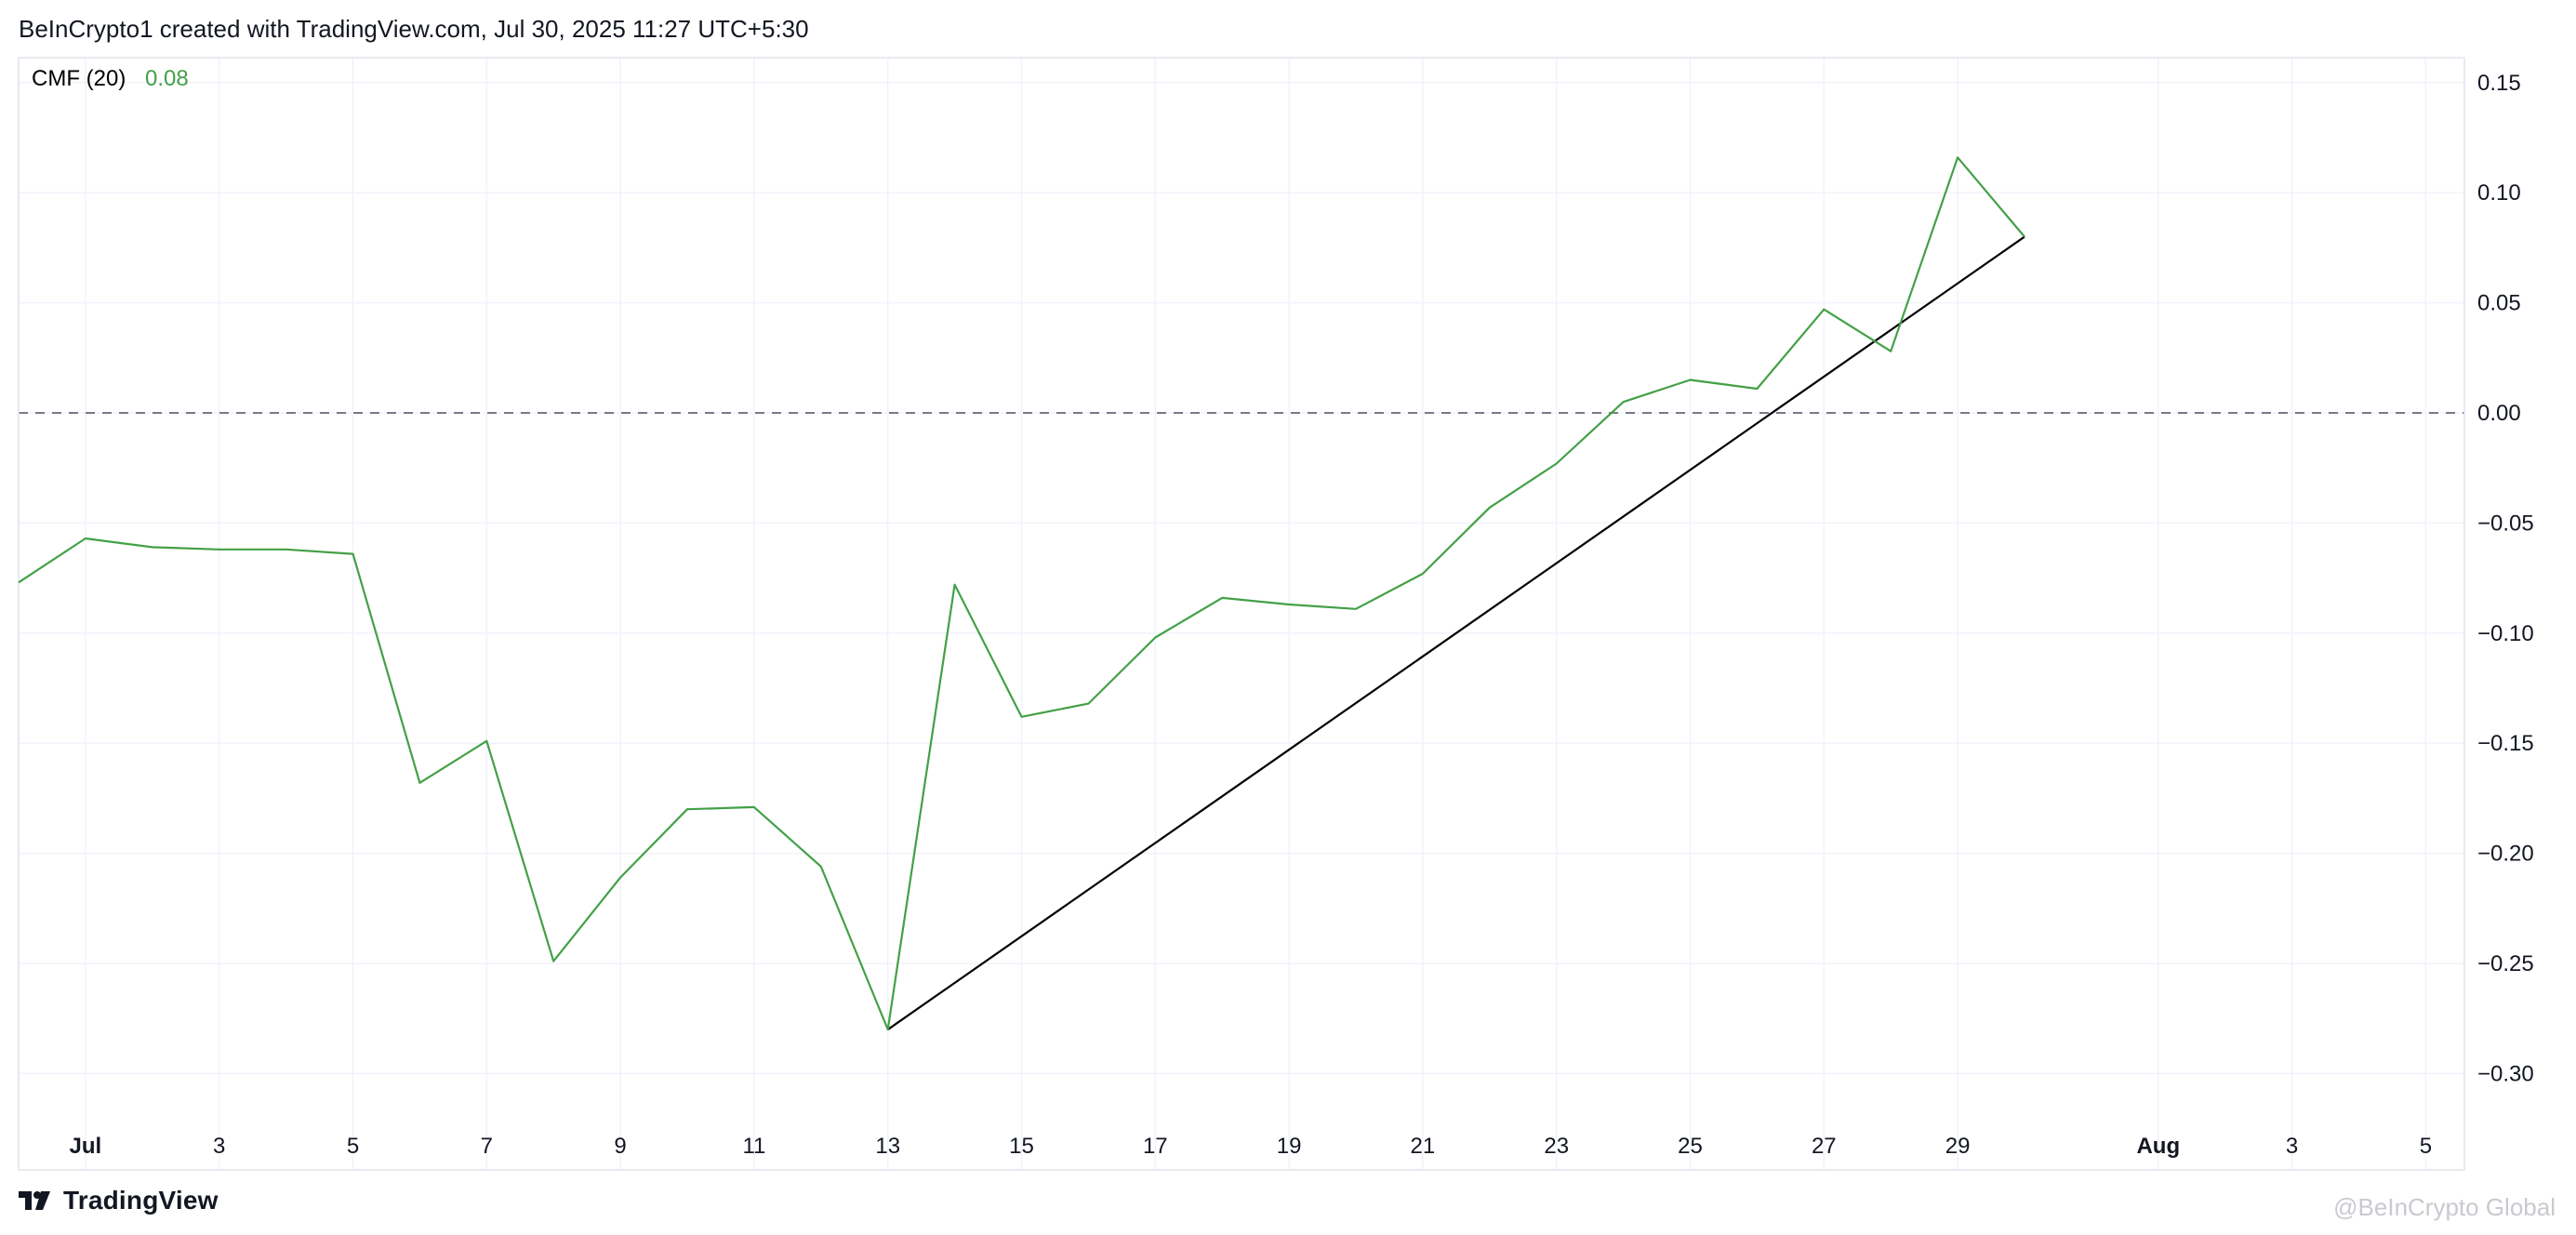 Image resolution: width=2576 pixels, height=1235 pixels. What do you see at coordinates (2499, 413) in the screenshot?
I see `y-tick-label: 0.00` at bounding box center [2499, 413].